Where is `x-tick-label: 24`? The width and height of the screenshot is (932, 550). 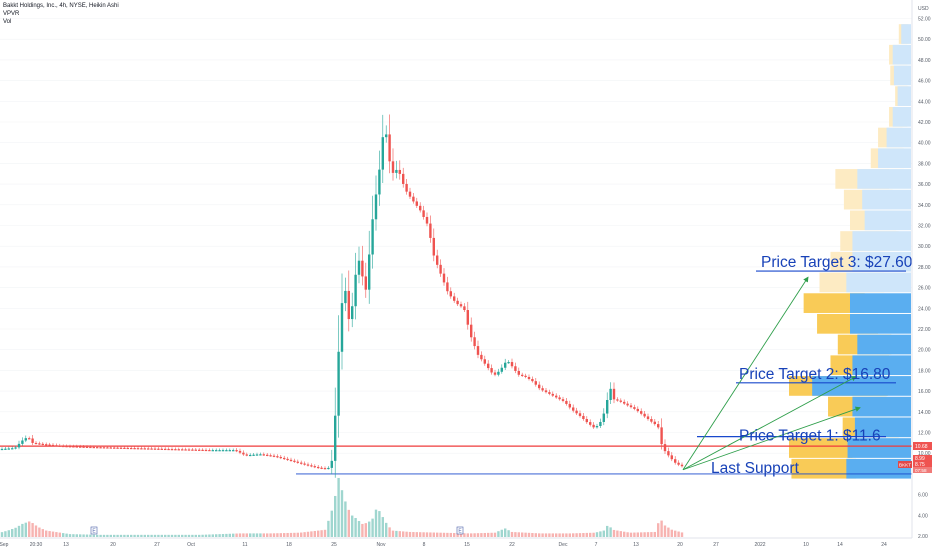 x-tick-label: 24 is located at coordinates (884, 545).